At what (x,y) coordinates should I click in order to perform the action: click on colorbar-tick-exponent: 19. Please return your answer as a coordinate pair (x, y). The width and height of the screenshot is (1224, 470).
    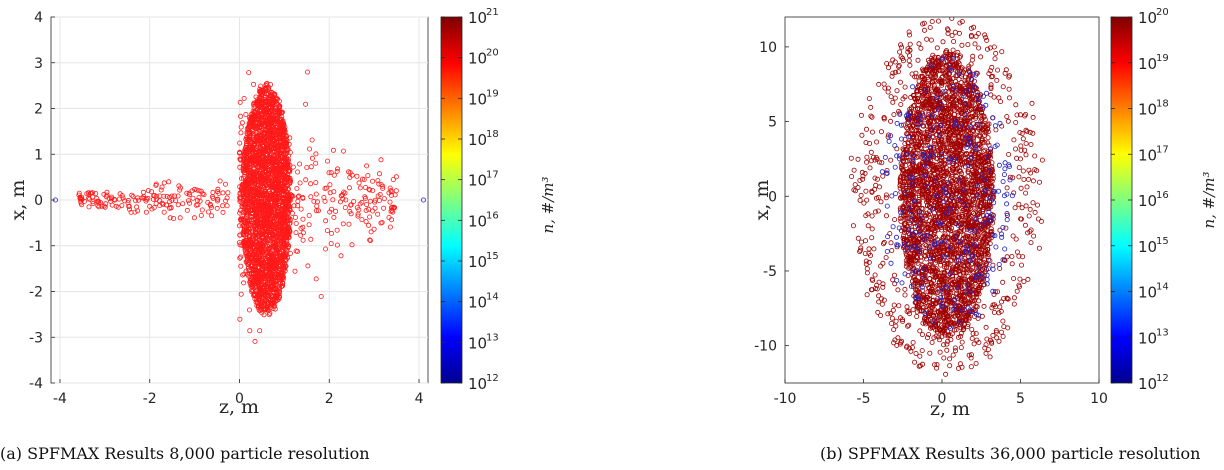
    Looking at the image, I should click on (492, 93).